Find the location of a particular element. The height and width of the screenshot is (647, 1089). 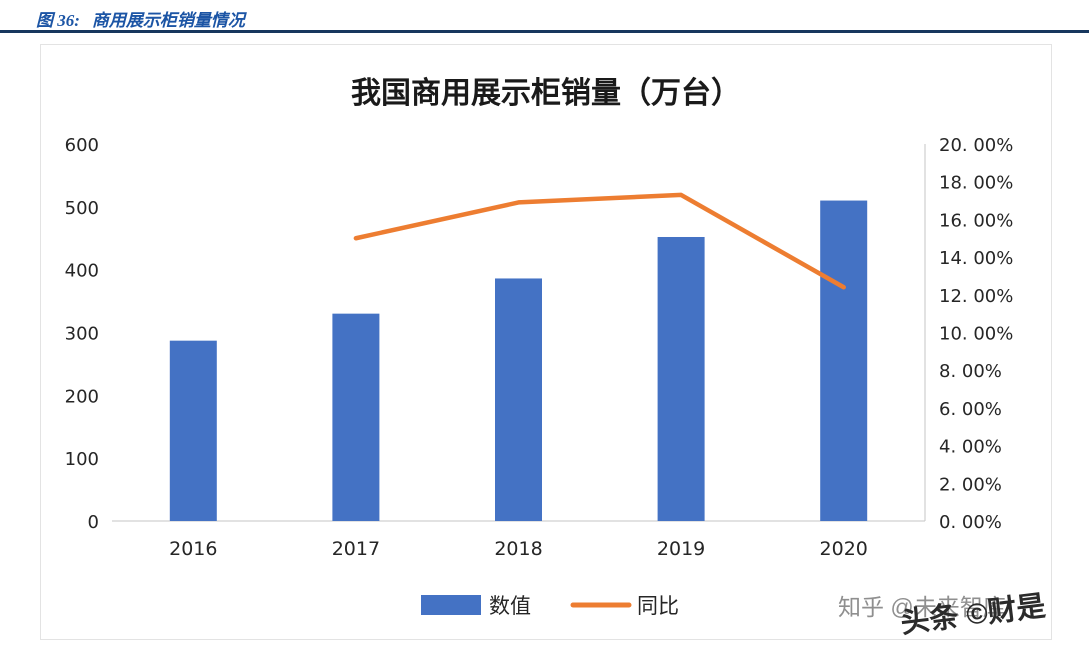

figure-caption: 图 36: 商用展示柜销量情况 is located at coordinates (140, 18).